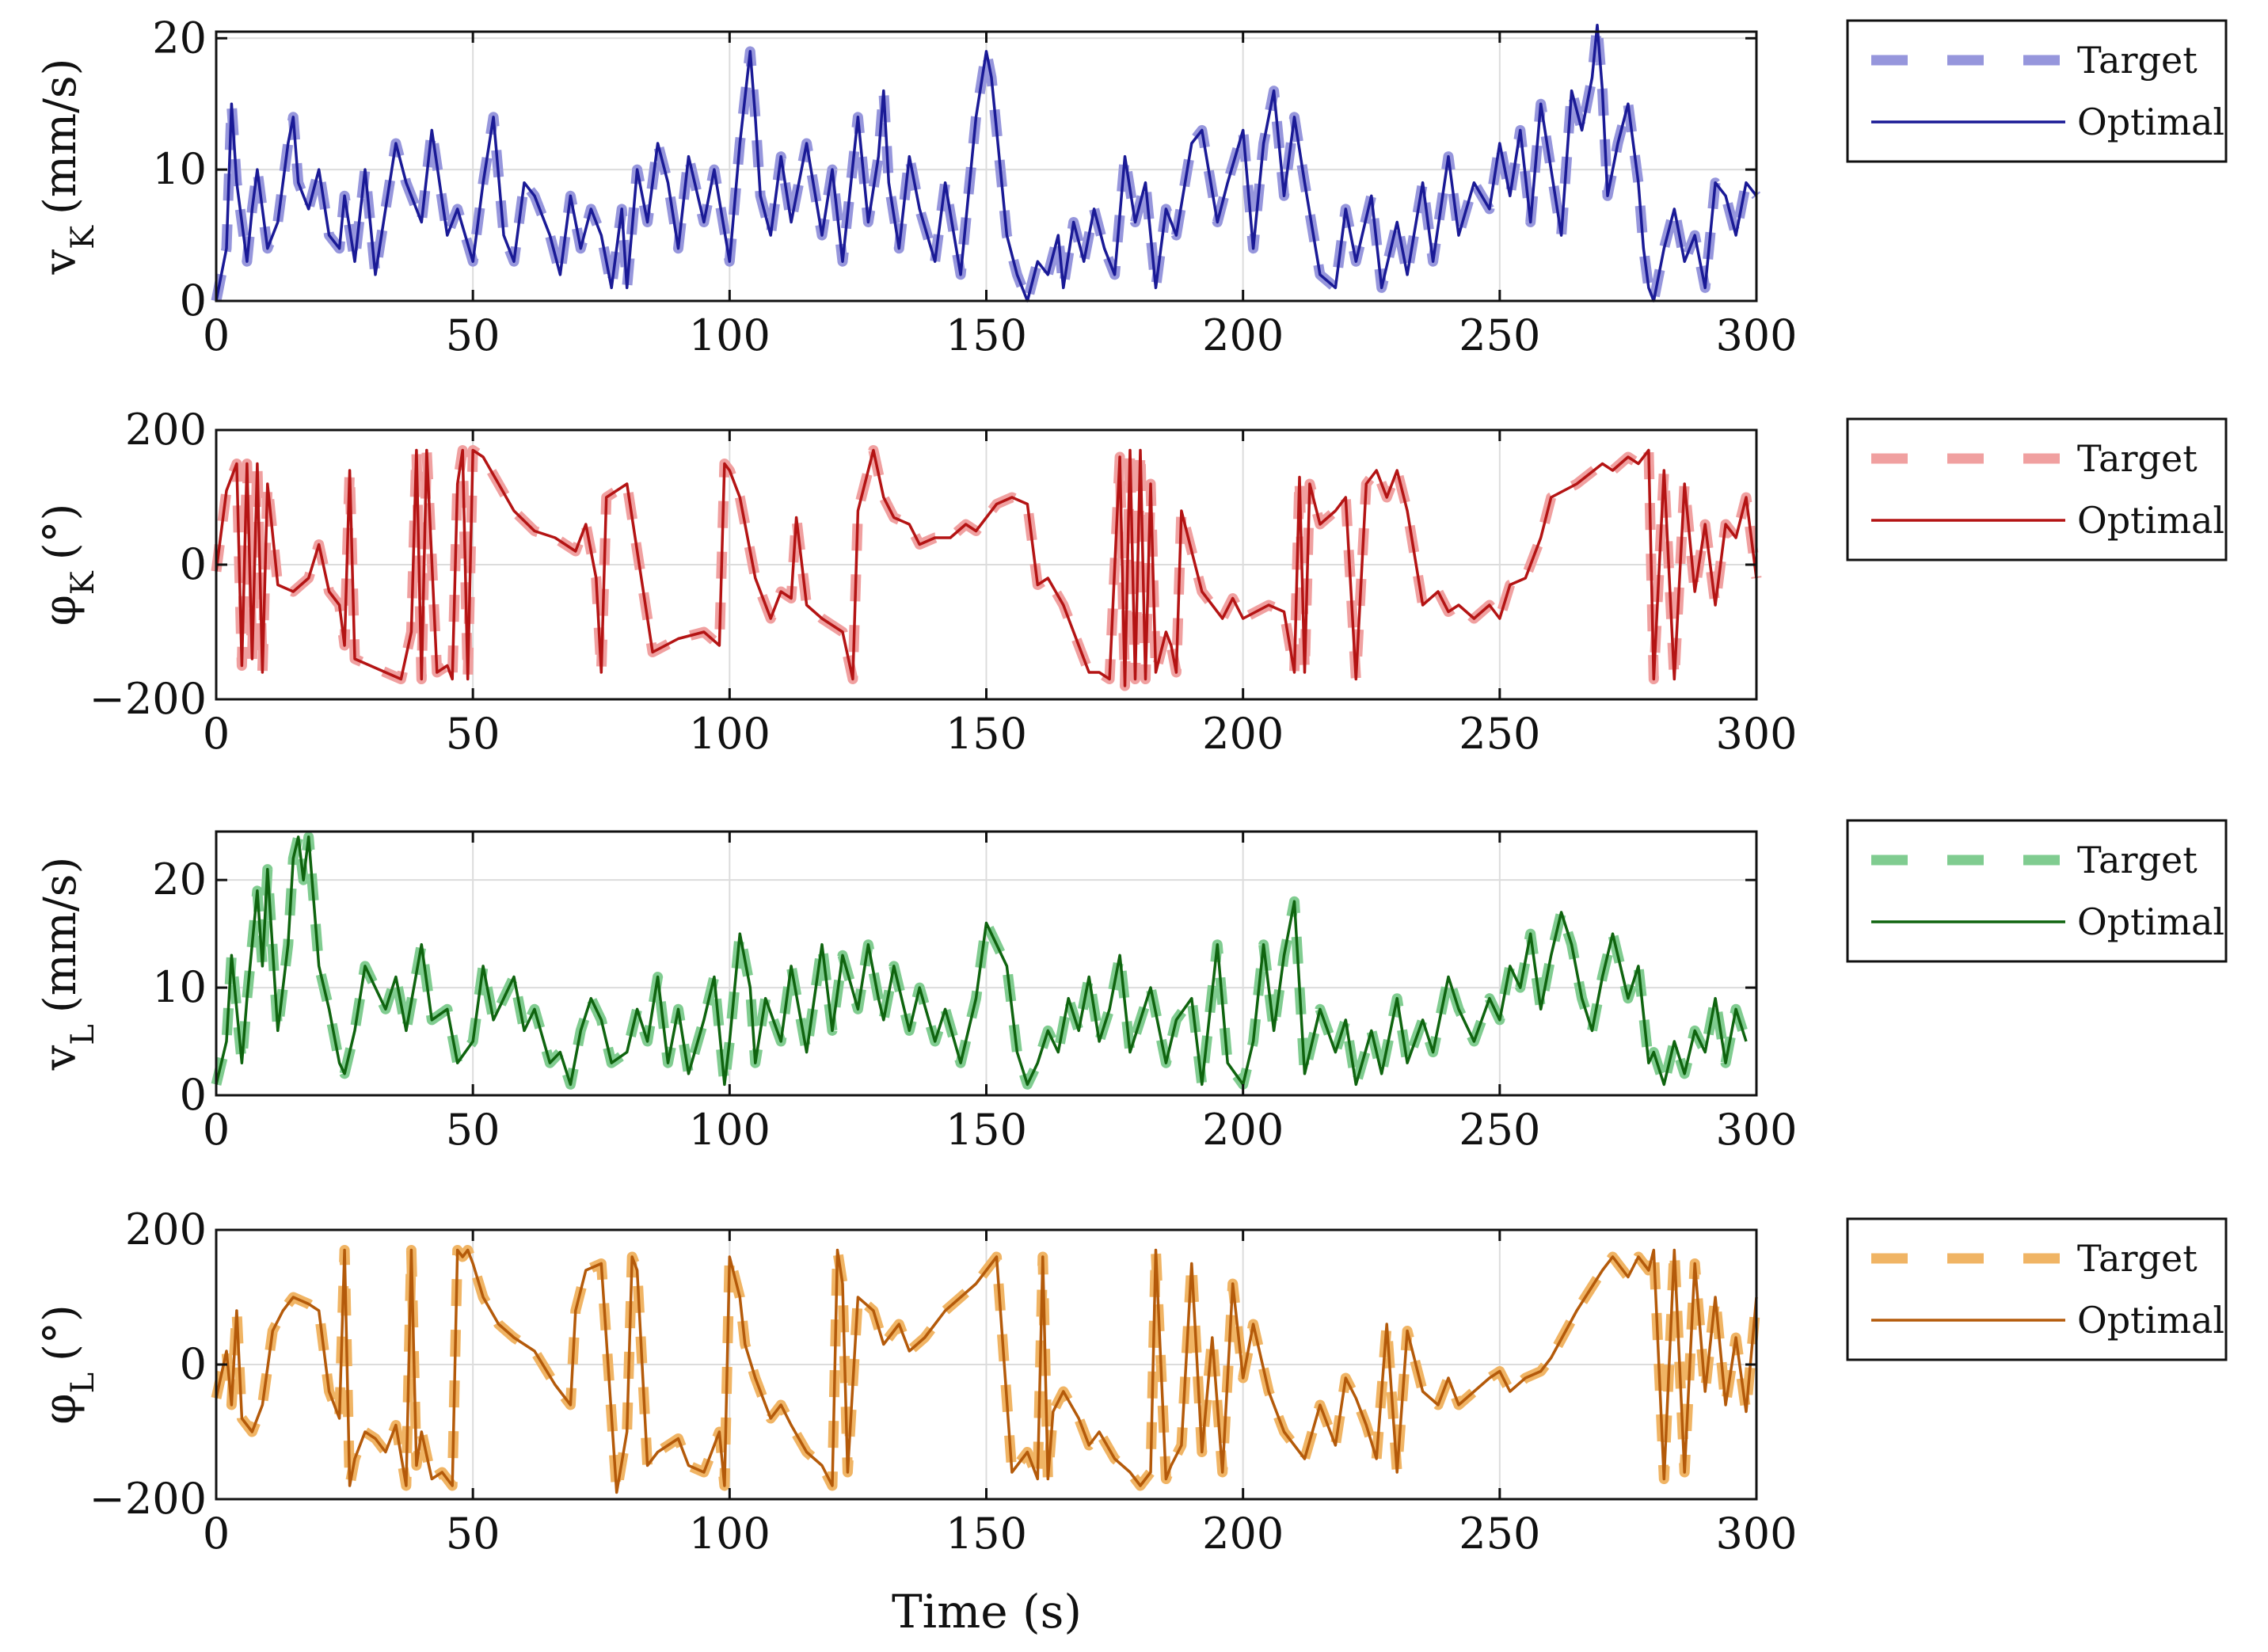  I want to click on y-axis-label: φK(°), so click(68, 565).